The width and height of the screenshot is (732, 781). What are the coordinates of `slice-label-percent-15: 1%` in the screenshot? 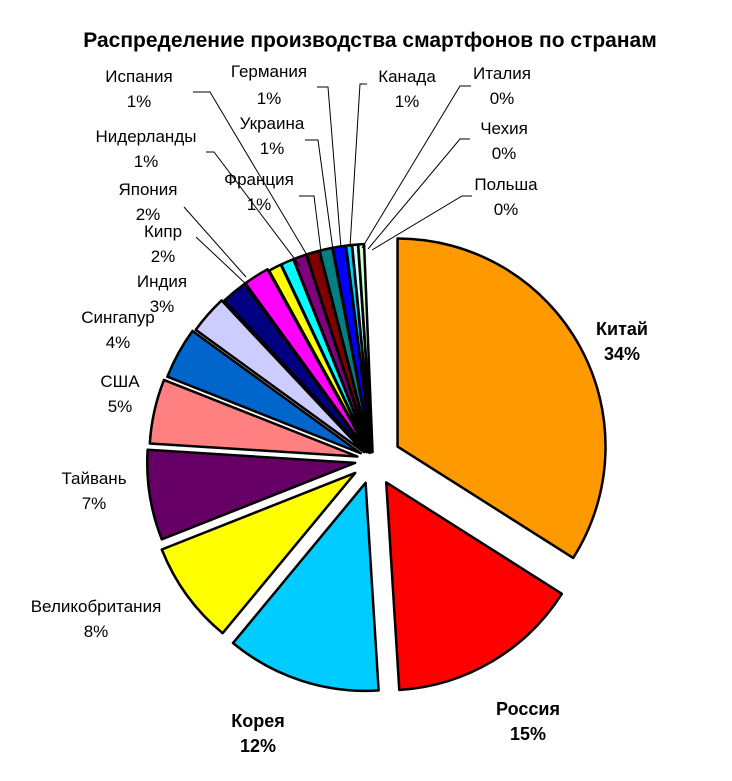 It's located at (269, 98).